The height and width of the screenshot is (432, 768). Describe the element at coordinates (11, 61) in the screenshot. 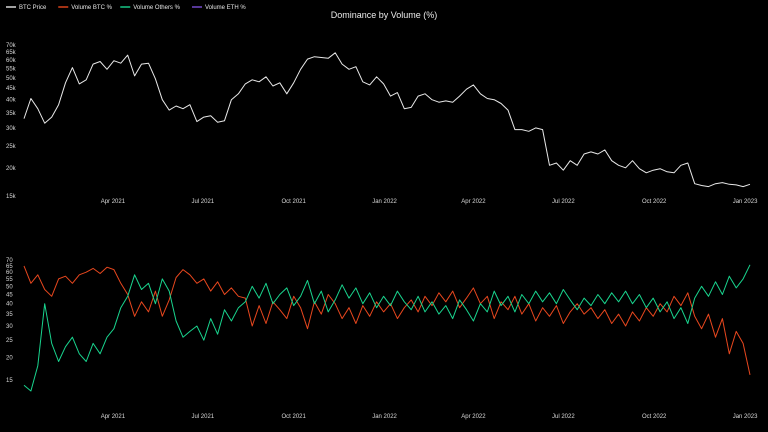

I see `y-tick-label: 60k` at that location.